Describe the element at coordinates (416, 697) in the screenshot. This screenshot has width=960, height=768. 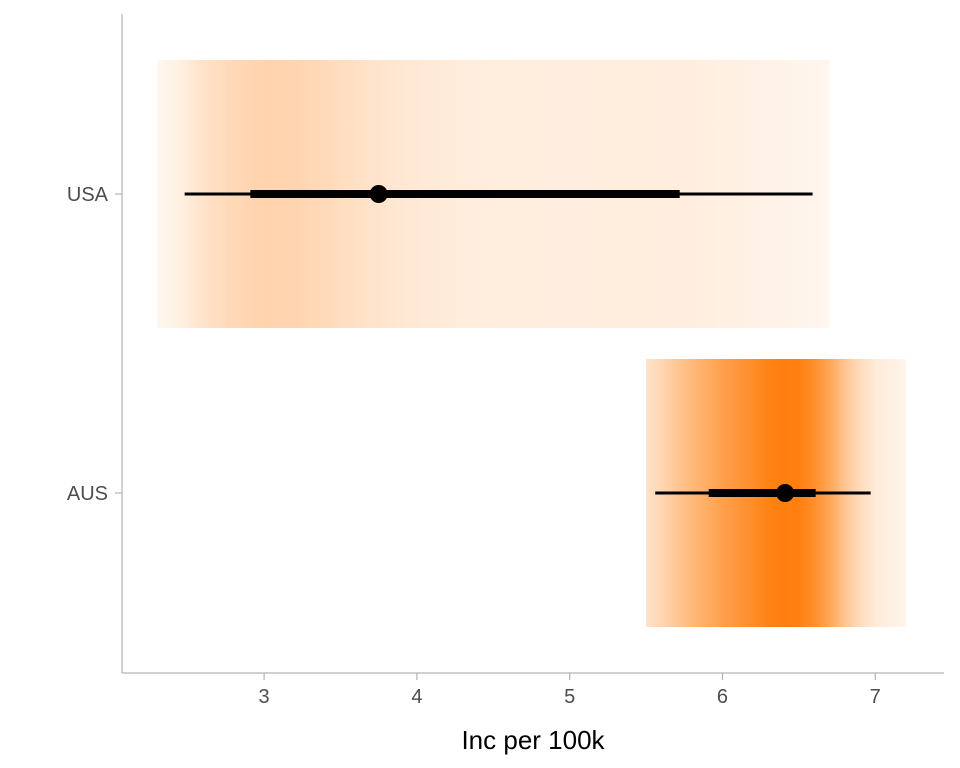
I see `x-tick-label: 4` at that location.